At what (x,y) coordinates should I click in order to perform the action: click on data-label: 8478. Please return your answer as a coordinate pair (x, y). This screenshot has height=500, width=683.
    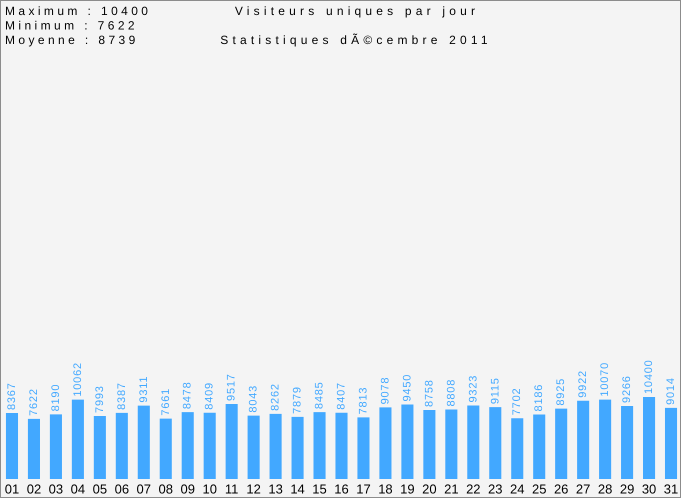
    Looking at the image, I should click on (188, 395).